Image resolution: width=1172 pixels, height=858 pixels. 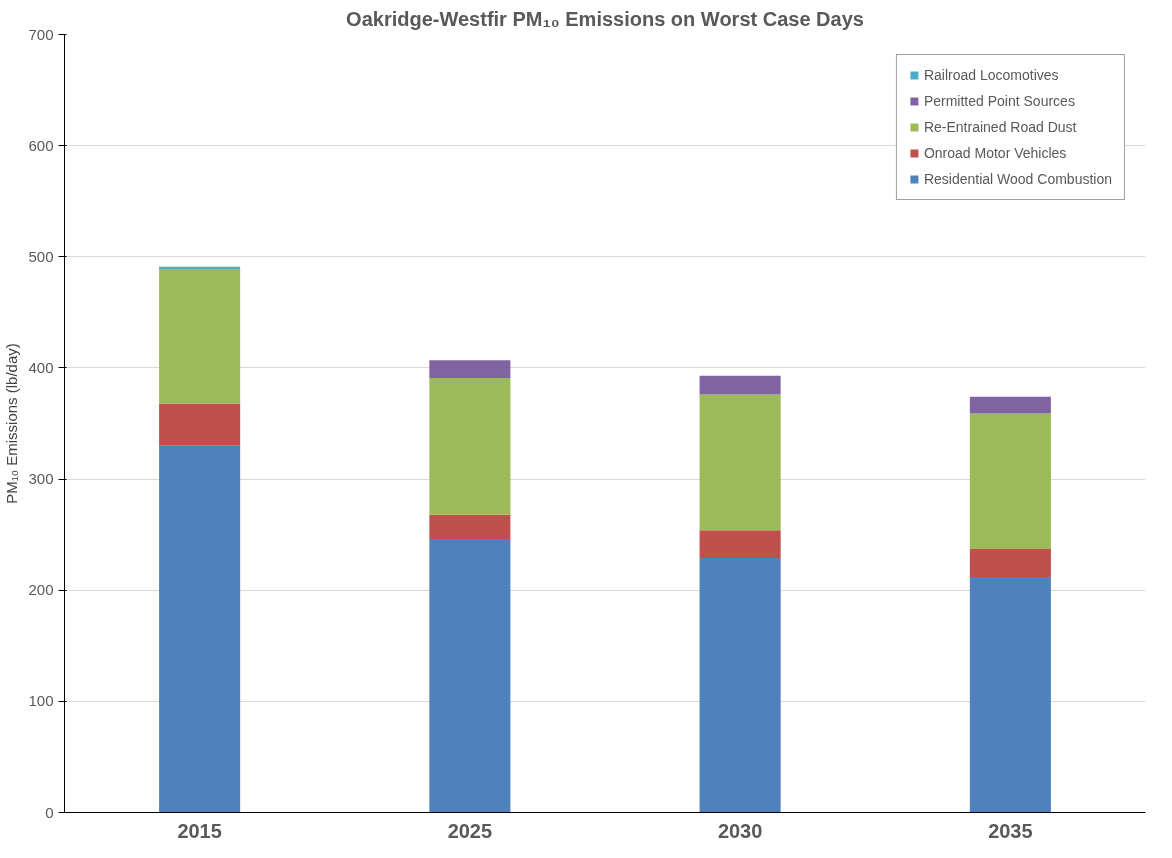 I want to click on y-tick-label: 0, so click(x=49, y=812).